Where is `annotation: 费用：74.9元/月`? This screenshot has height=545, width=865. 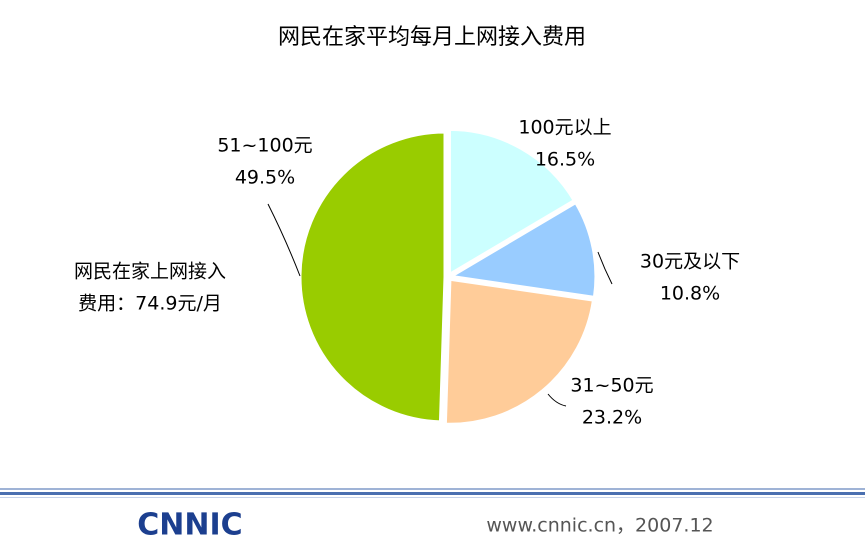
annotation: 费用：74.9元/月 is located at coordinates (150, 304).